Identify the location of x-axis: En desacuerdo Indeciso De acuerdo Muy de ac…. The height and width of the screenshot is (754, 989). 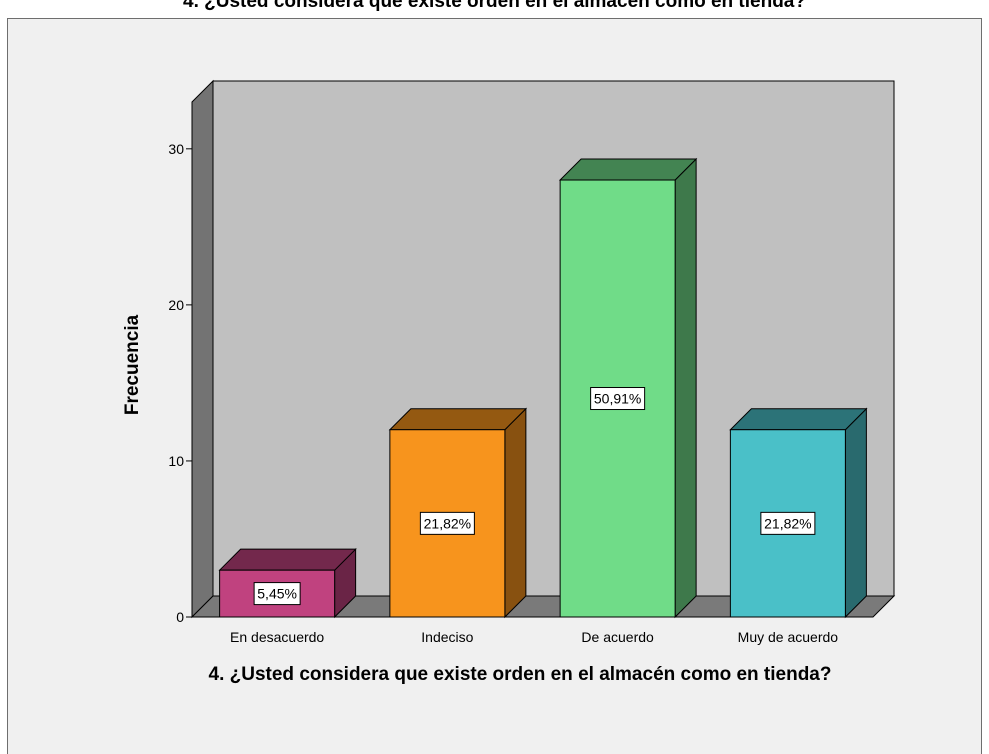
(534, 637).